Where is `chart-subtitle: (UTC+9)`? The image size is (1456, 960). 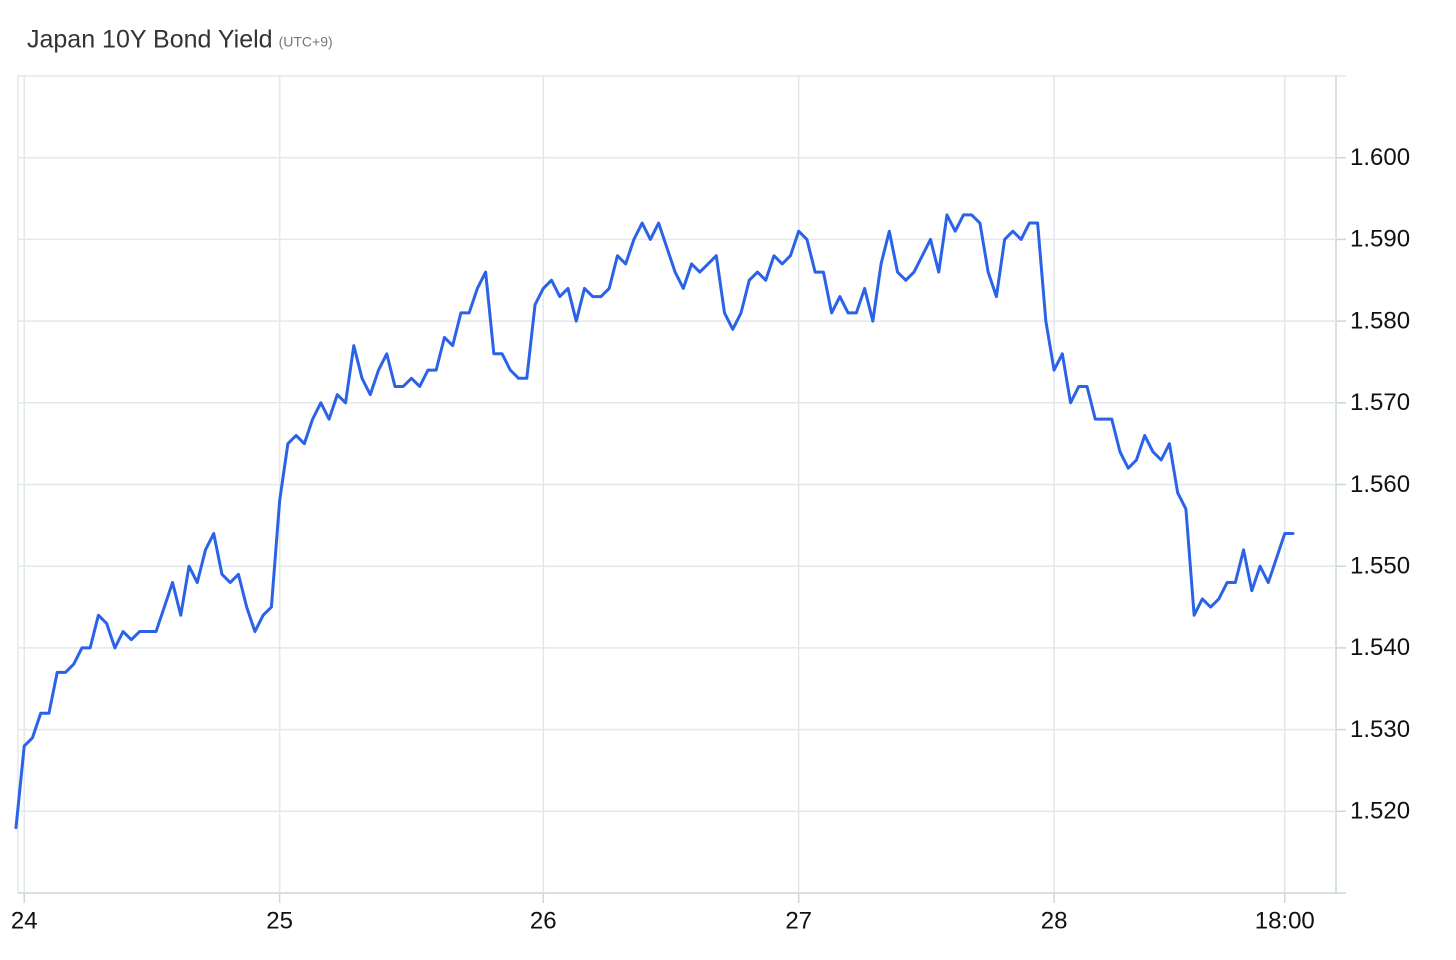
chart-subtitle: (UTC+9) is located at coordinates (306, 42).